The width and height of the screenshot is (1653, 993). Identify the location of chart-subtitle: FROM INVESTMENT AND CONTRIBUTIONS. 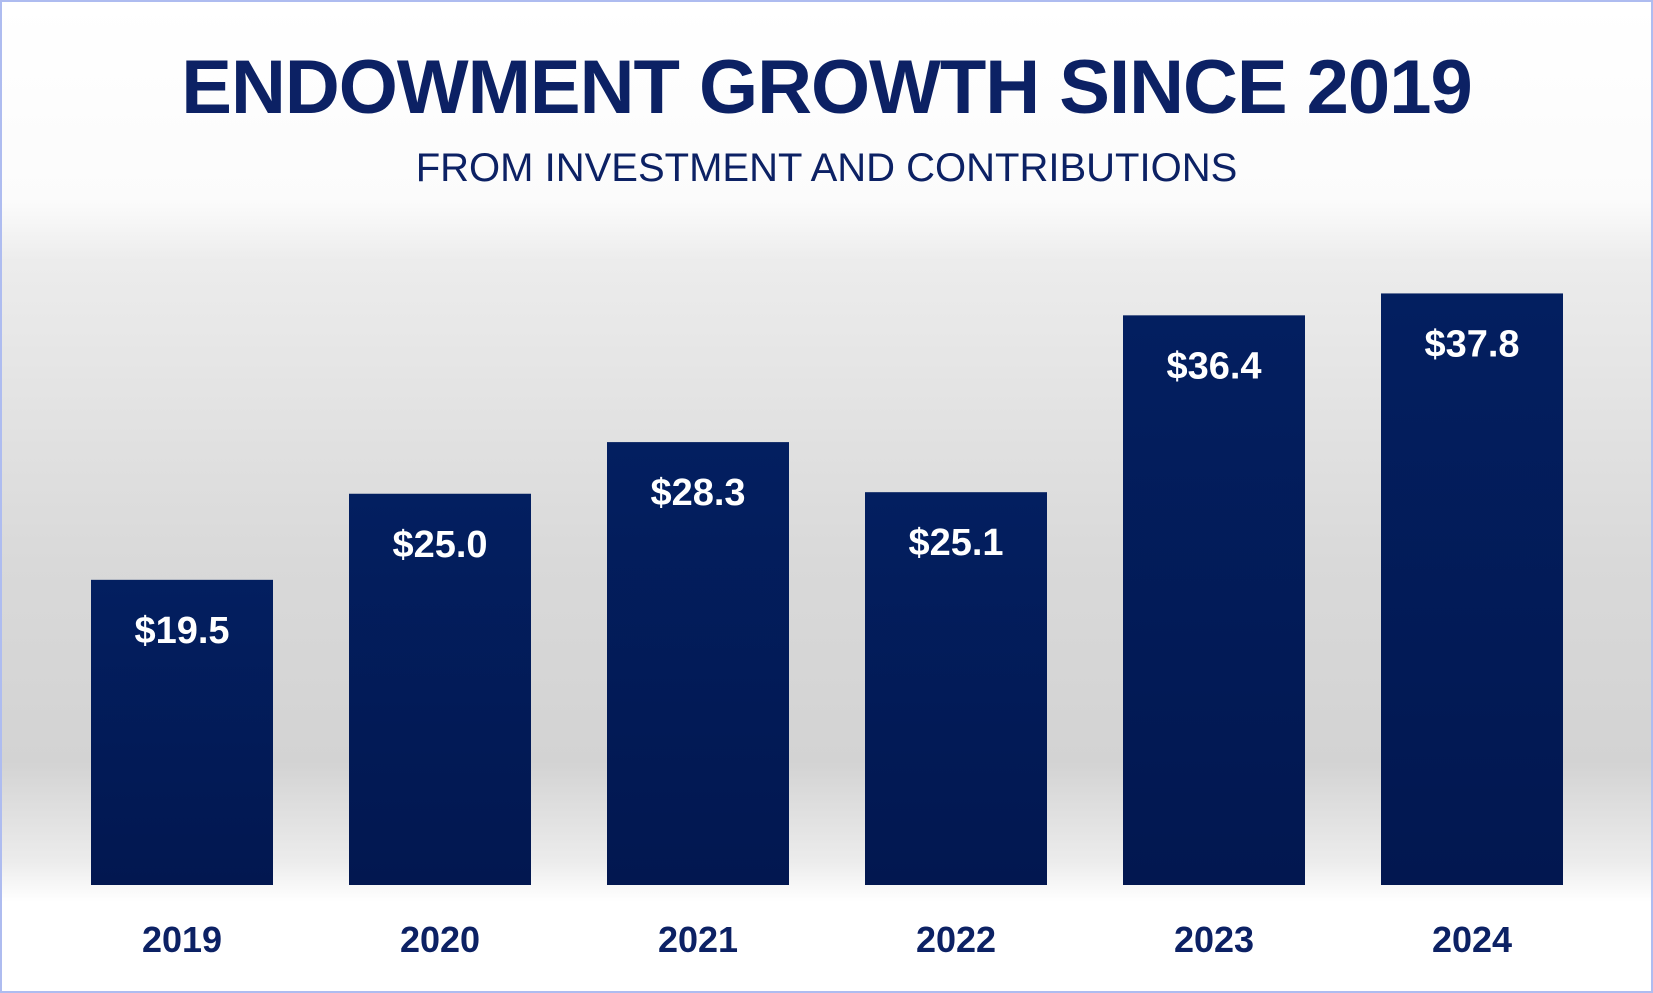
(826, 168).